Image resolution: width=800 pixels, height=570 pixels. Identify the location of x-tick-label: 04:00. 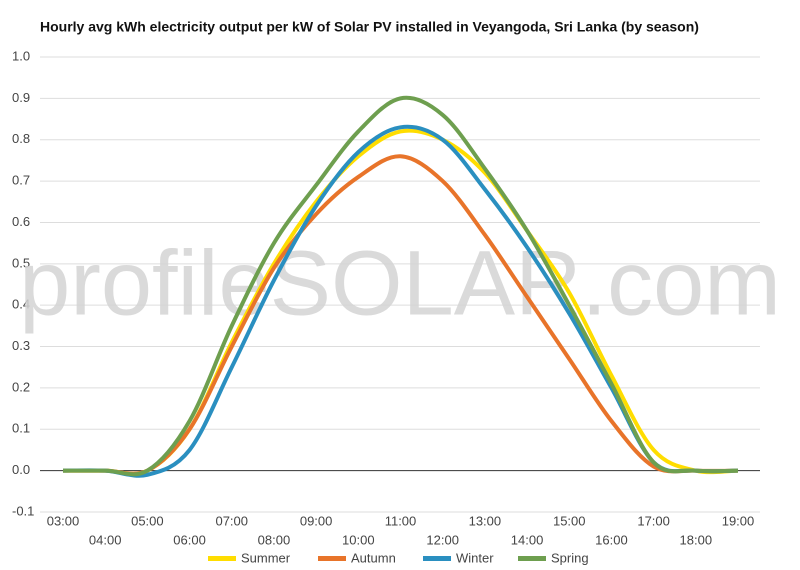
(105, 539).